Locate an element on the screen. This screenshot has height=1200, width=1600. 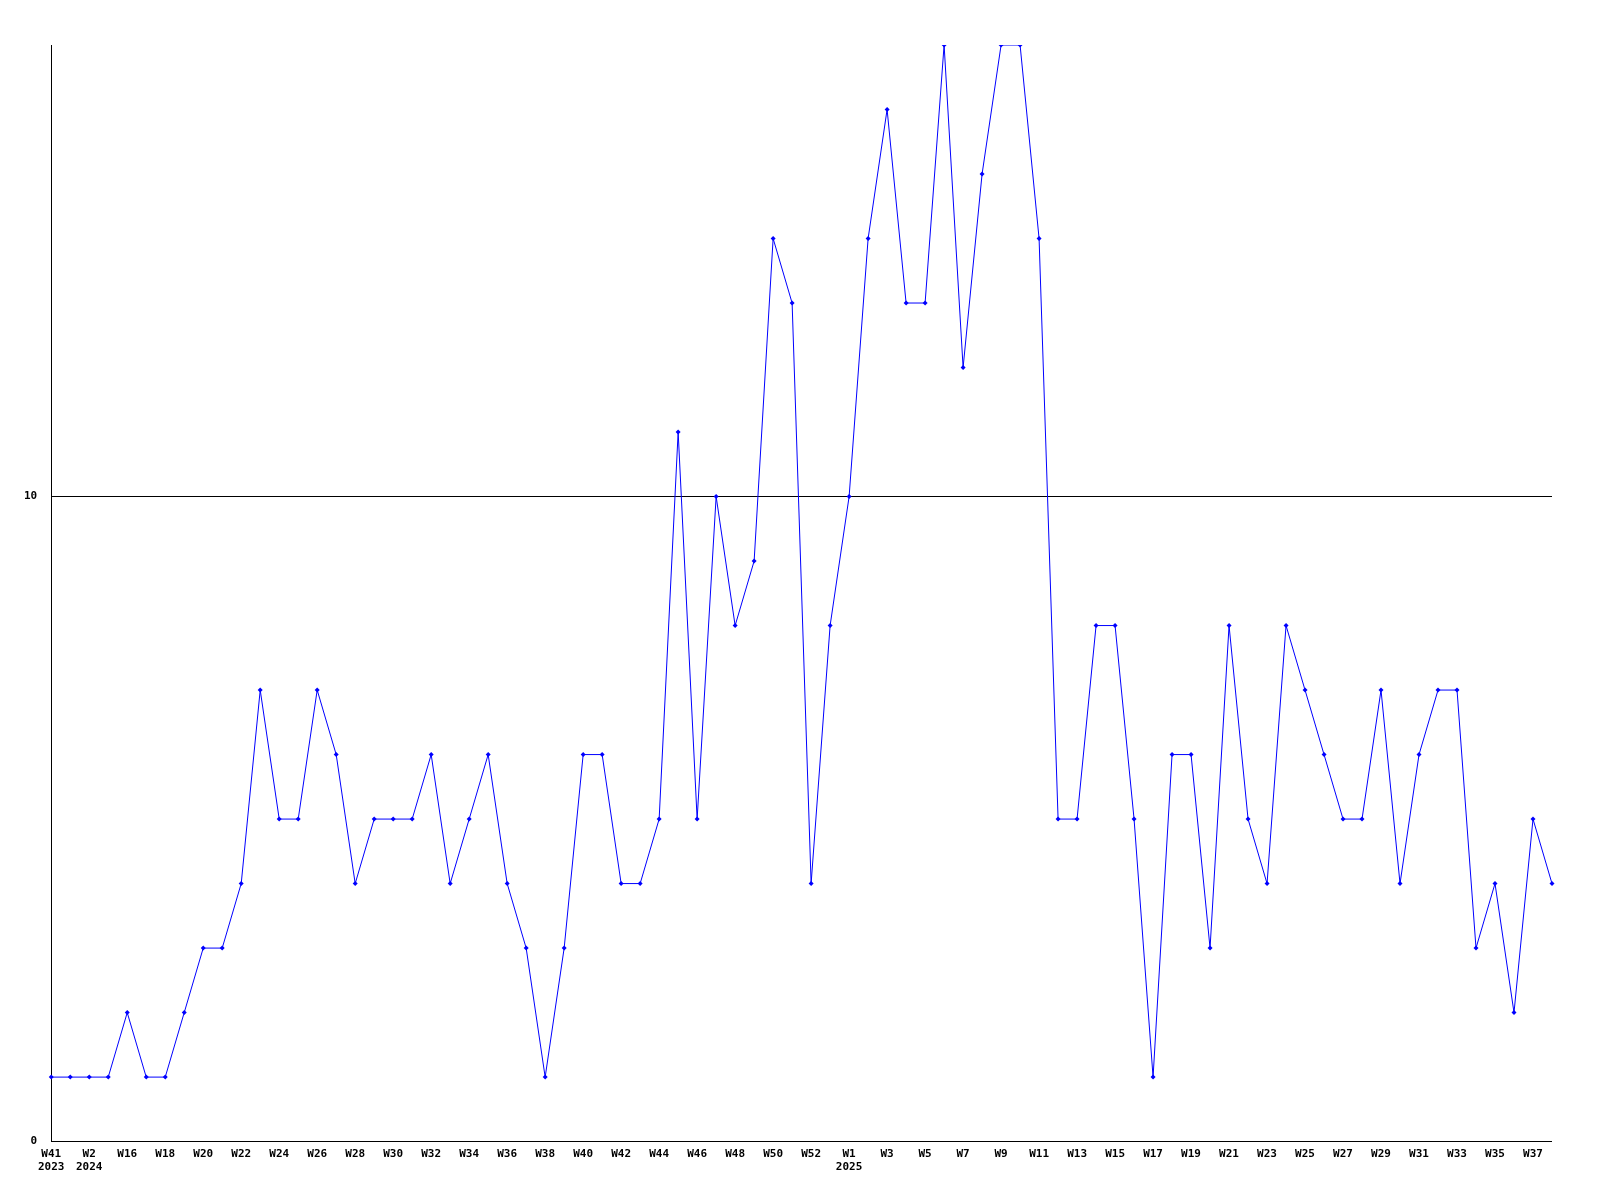
x-tick-label: W36 is located at coordinates (507, 1154).